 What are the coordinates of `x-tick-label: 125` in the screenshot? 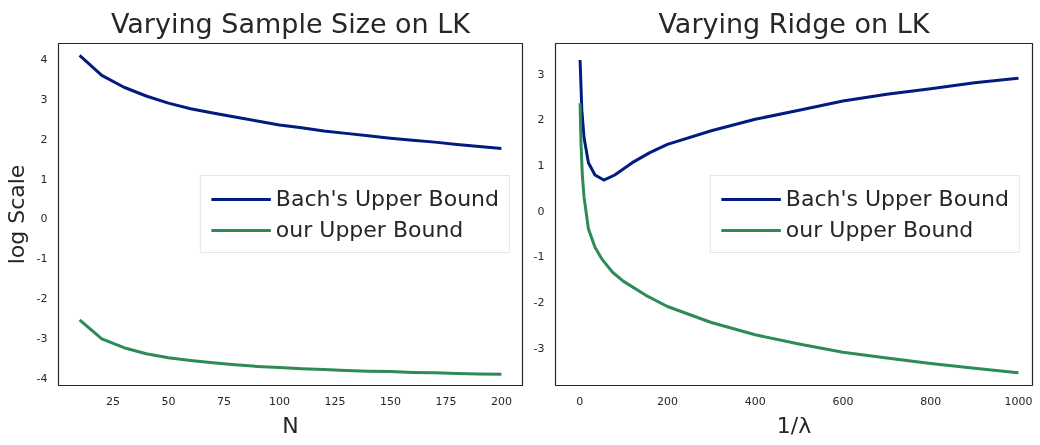 It's located at (335, 401).